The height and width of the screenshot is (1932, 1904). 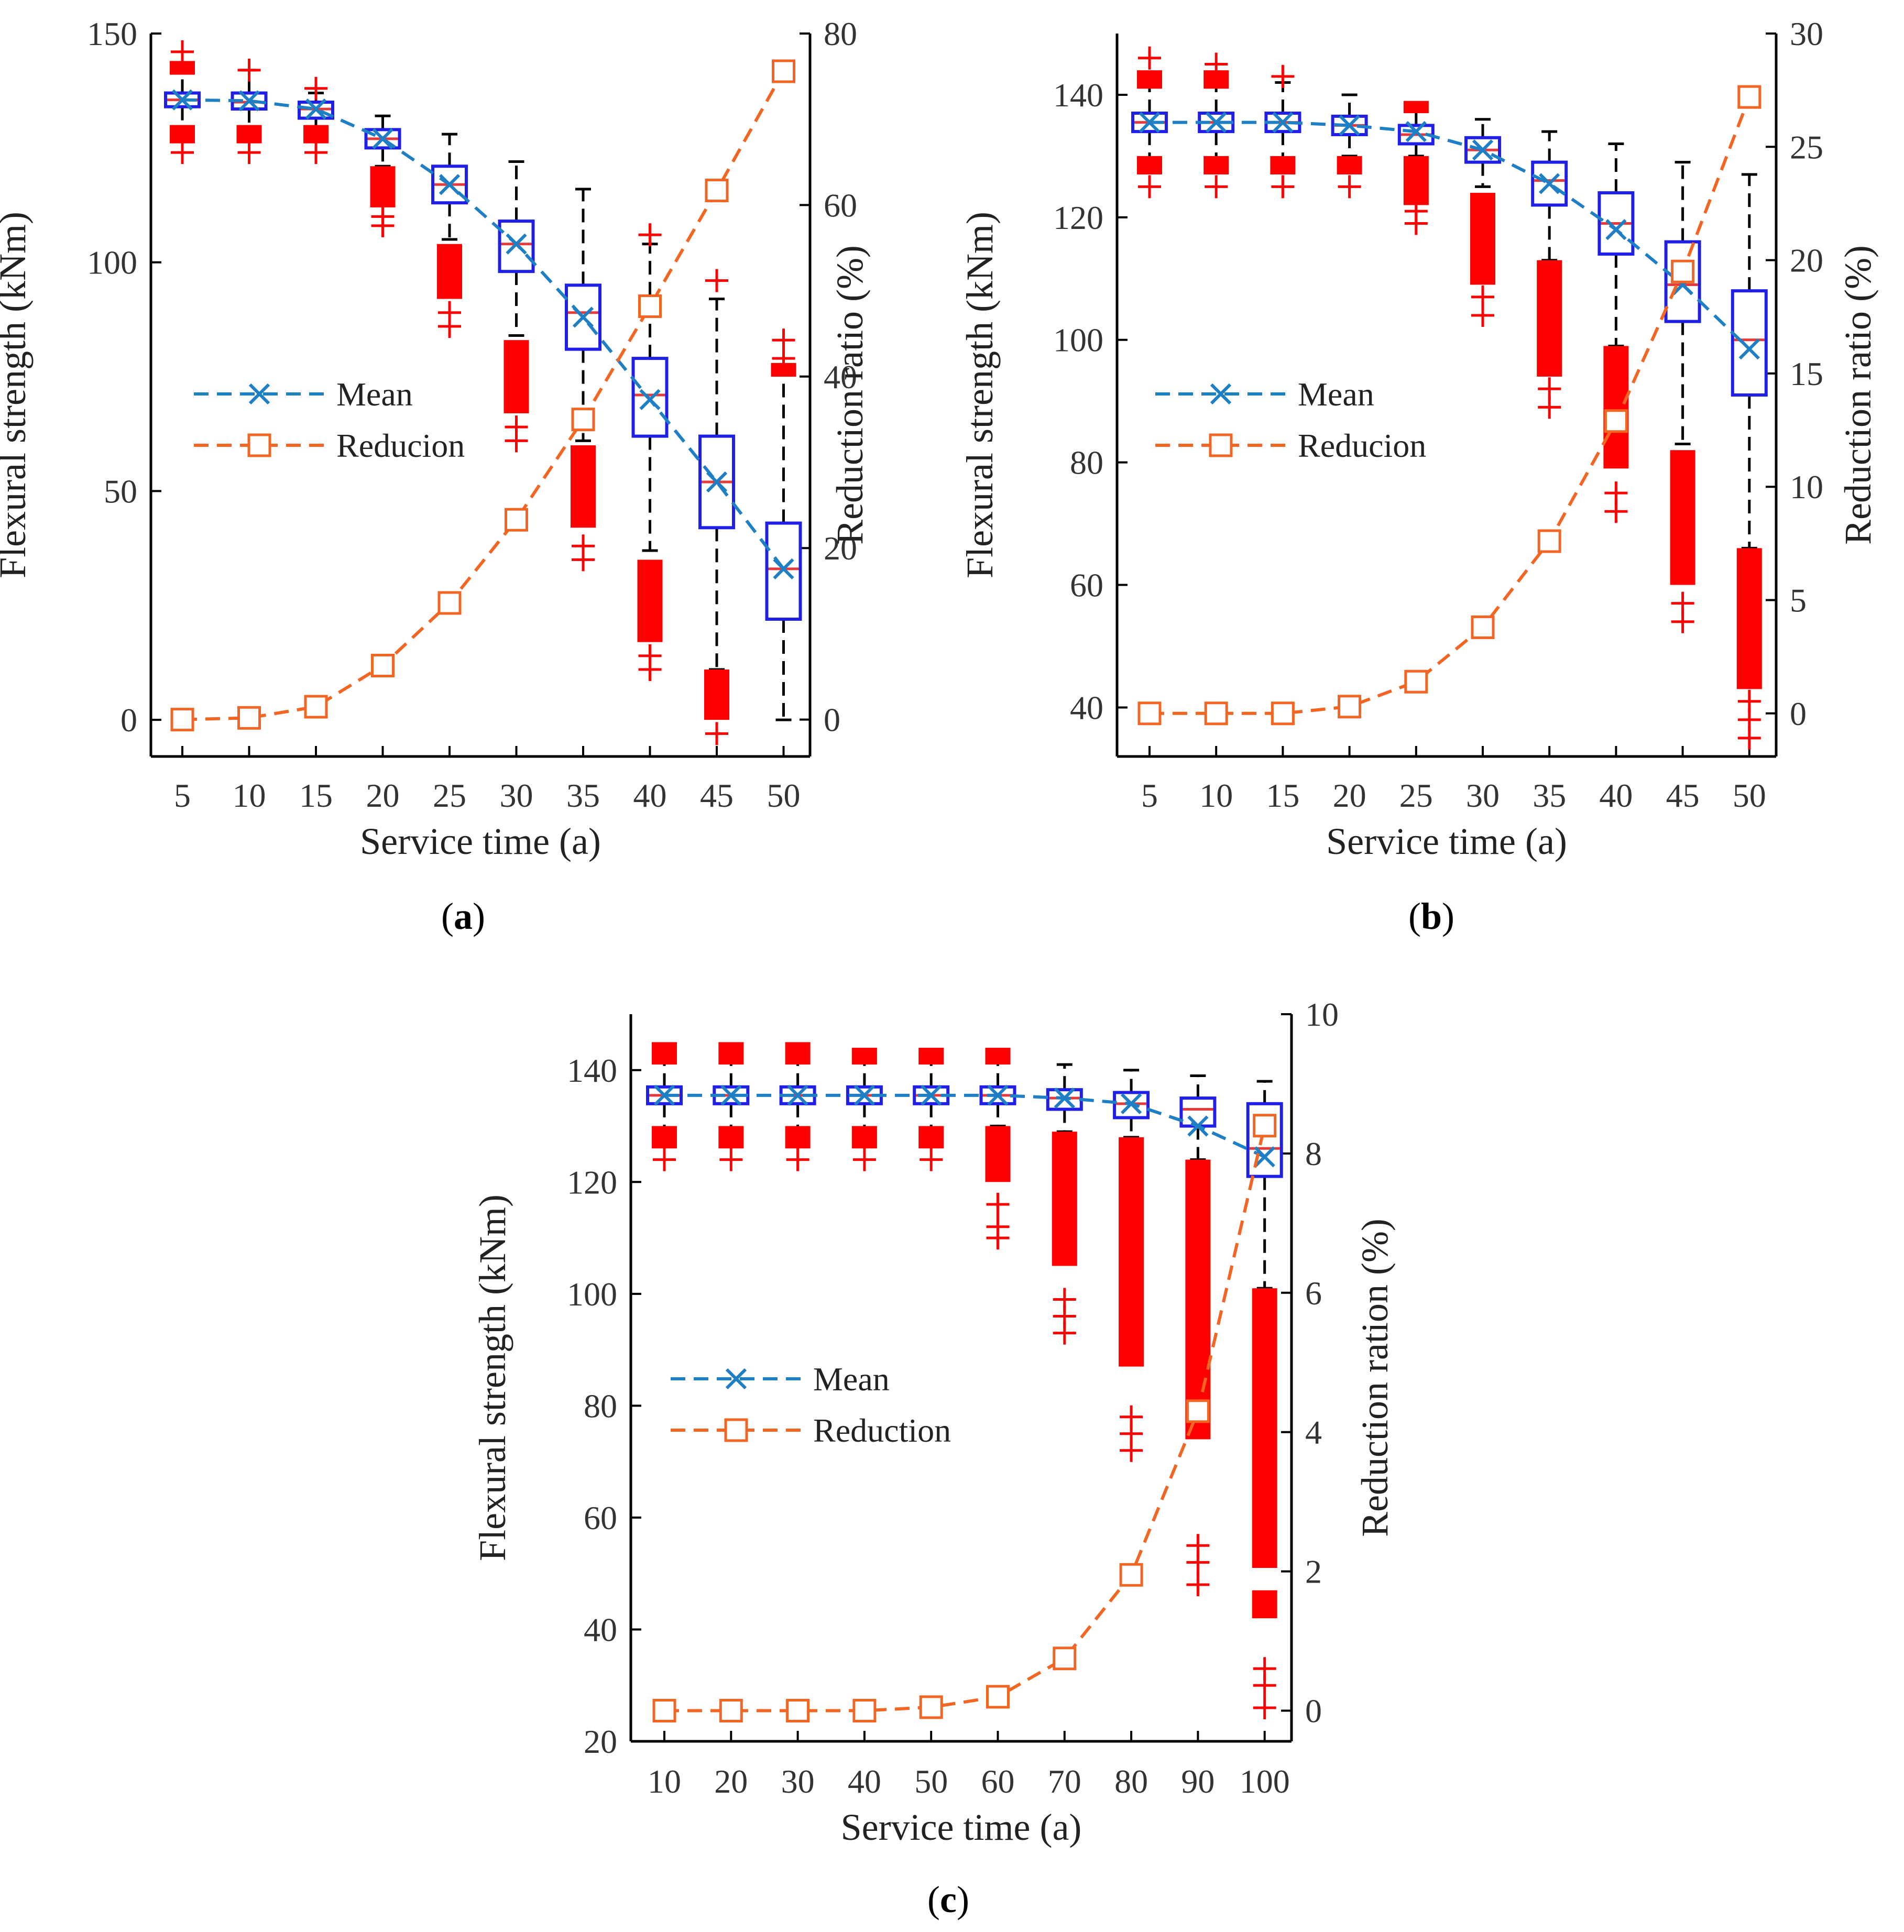 What do you see at coordinates (592, 1182) in the screenshot?
I see `left-y-tick-label-c: 120` at bounding box center [592, 1182].